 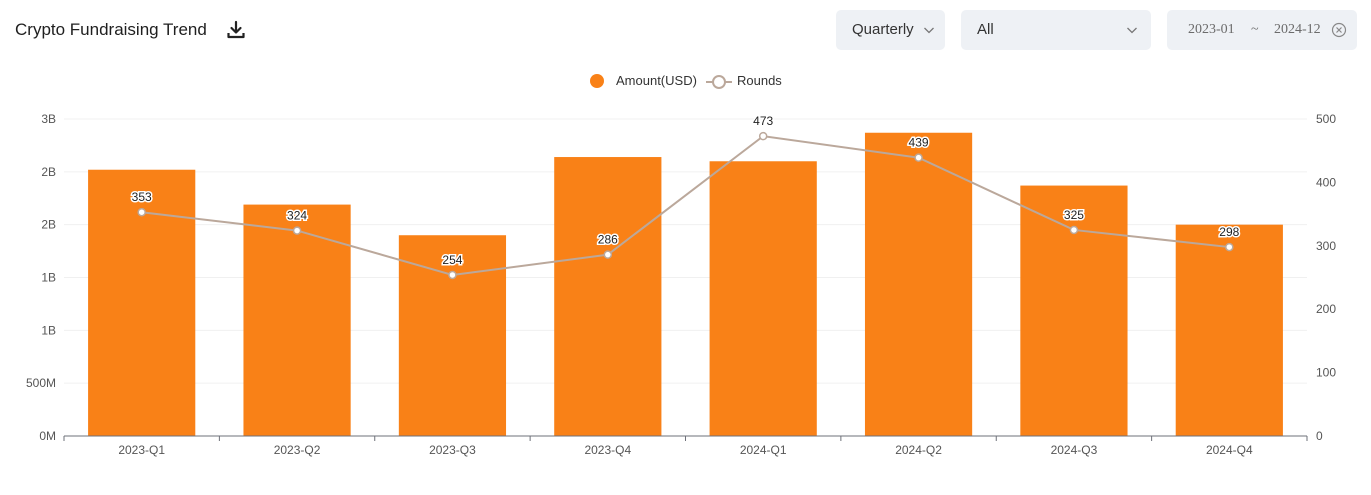 What do you see at coordinates (1229, 232) in the screenshot?
I see `rounds-data-label: 298` at bounding box center [1229, 232].